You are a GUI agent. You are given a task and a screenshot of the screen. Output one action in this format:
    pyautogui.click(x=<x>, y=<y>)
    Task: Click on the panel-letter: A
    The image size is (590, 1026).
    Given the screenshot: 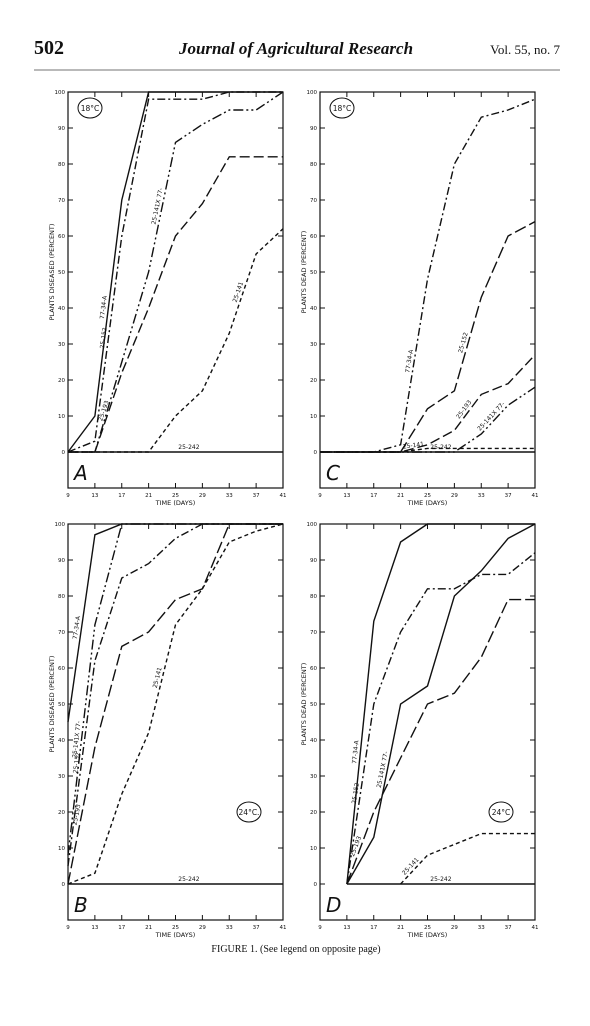 What is the action you would take?
    pyautogui.click(x=80, y=473)
    